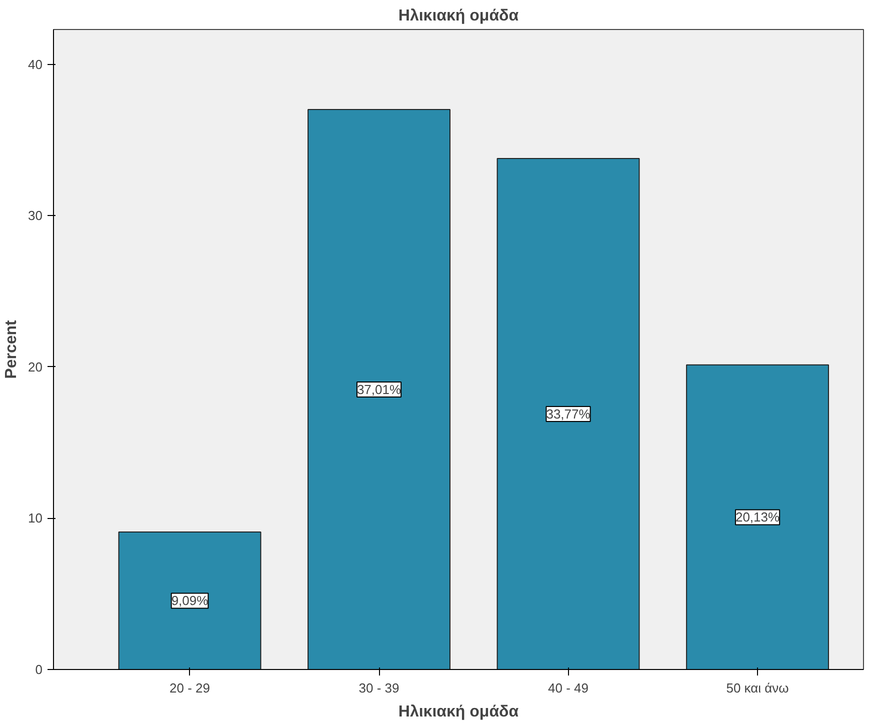 This screenshot has height=723, width=873. What do you see at coordinates (379, 688) in the screenshot?
I see `x-tick-label: 30 - 39` at bounding box center [379, 688].